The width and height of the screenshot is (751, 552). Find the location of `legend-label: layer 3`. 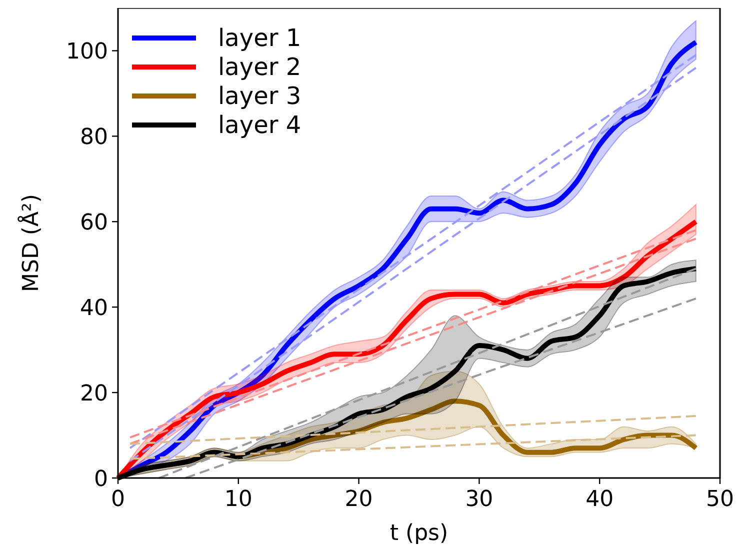

legend-label: layer 3 is located at coordinates (260, 96).